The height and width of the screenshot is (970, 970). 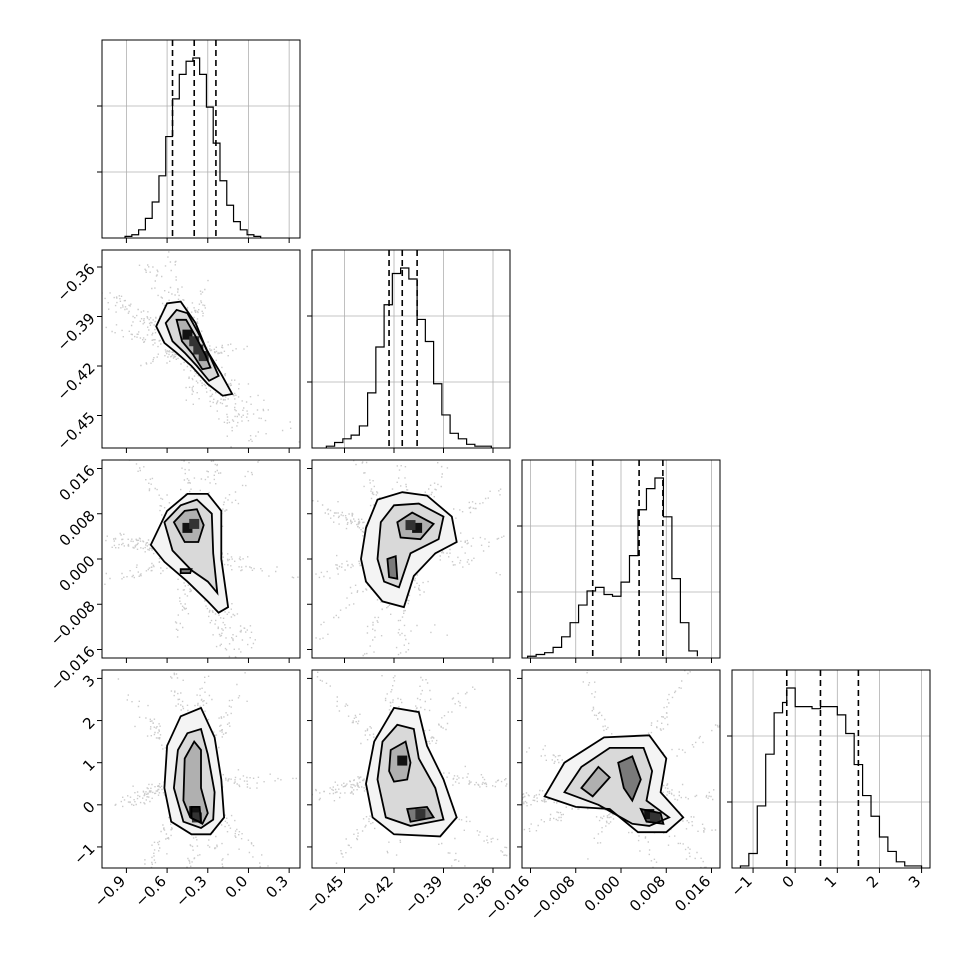 I want to click on ytick-label-3-1: 0, so click(x=88, y=807).